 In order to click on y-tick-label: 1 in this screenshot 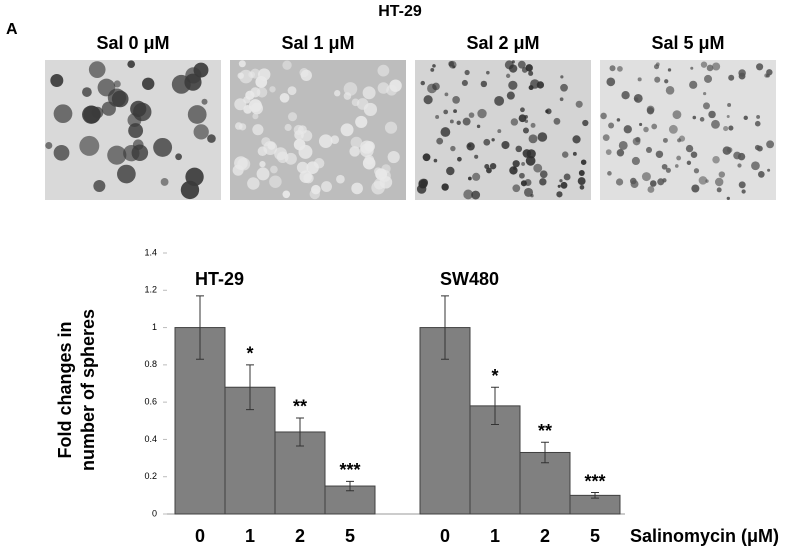, I will do `click(154, 327)`.